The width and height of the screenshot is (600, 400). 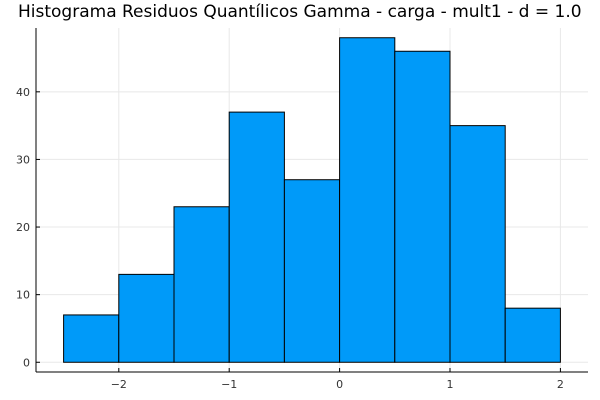 What do you see at coordinates (26, 362) in the screenshot?
I see `y-tick-label: 0` at bounding box center [26, 362].